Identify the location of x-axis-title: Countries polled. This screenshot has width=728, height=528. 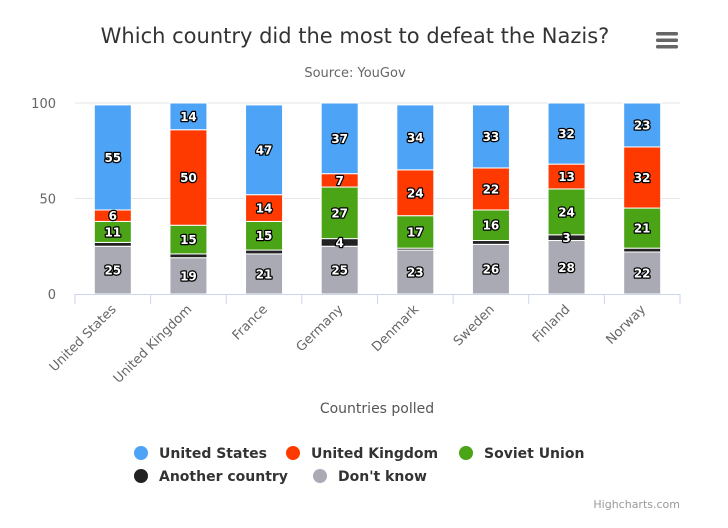
(377, 409).